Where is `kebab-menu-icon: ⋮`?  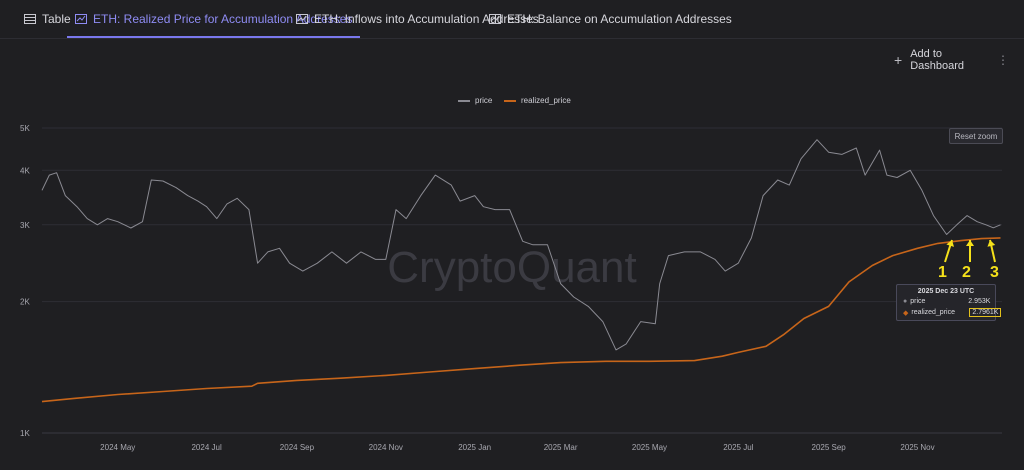
kebab-menu-icon: ⋮ is located at coordinates (1003, 60).